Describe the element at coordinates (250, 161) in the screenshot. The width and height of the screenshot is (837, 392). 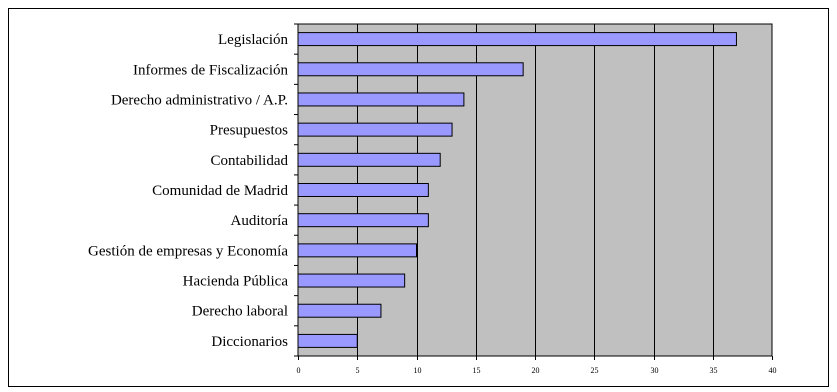
I see `category-label: Contabilidad` at that location.